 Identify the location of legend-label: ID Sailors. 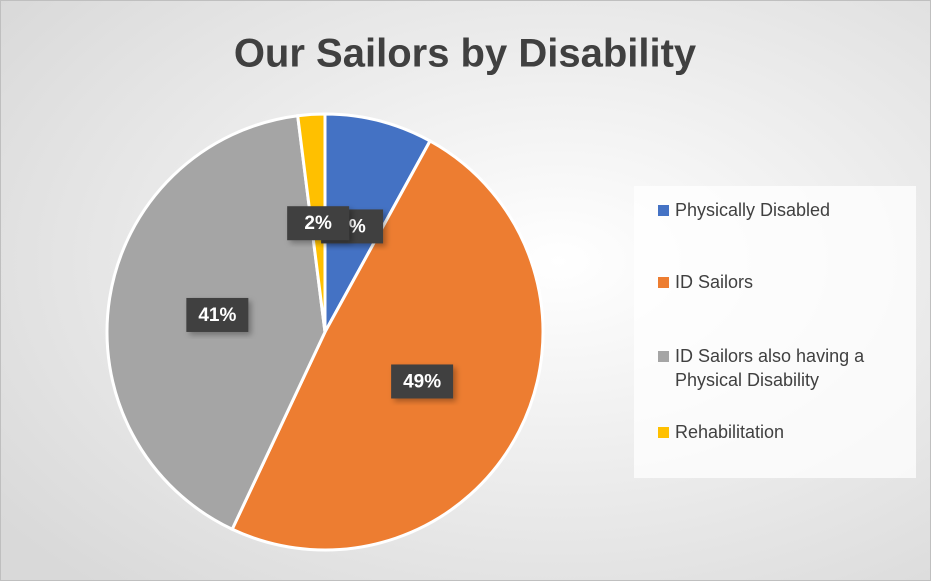
(714, 282).